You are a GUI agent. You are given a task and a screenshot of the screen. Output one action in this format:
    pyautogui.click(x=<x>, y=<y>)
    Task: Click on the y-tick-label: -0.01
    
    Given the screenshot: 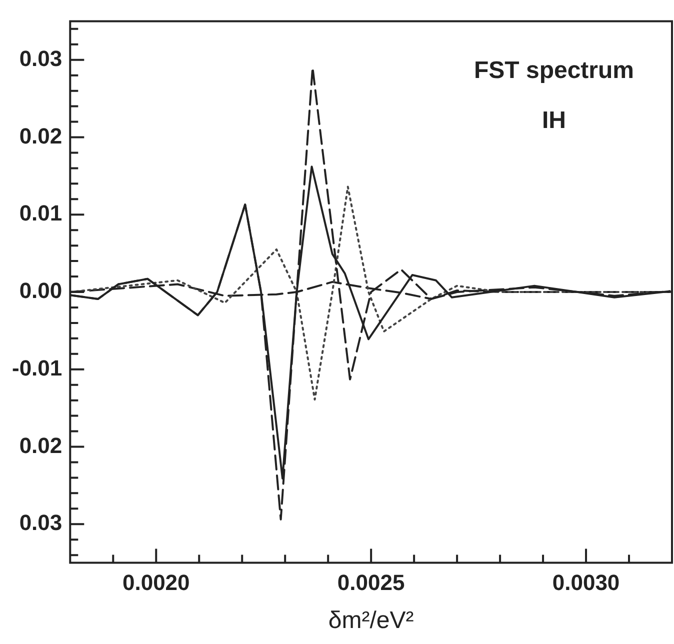 What is the action you would take?
    pyautogui.click(x=37, y=367)
    